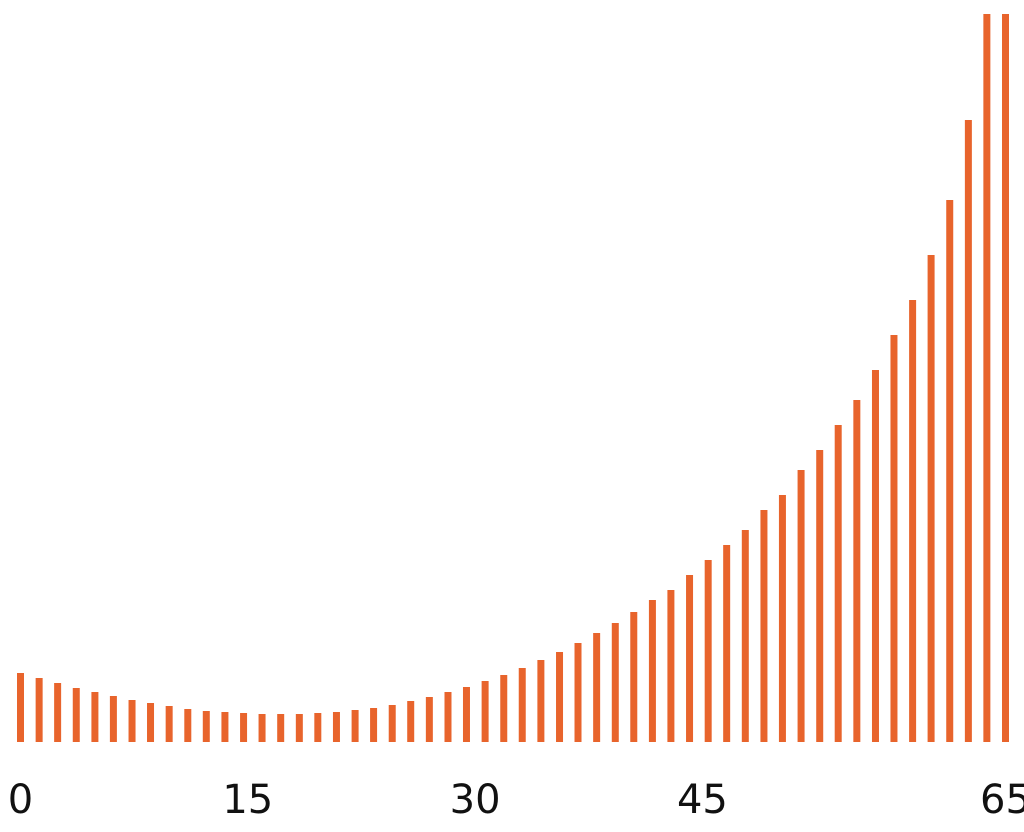 This screenshot has height=832, width=1024. I want to click on x-tick-label: 30, so click(475, 800).